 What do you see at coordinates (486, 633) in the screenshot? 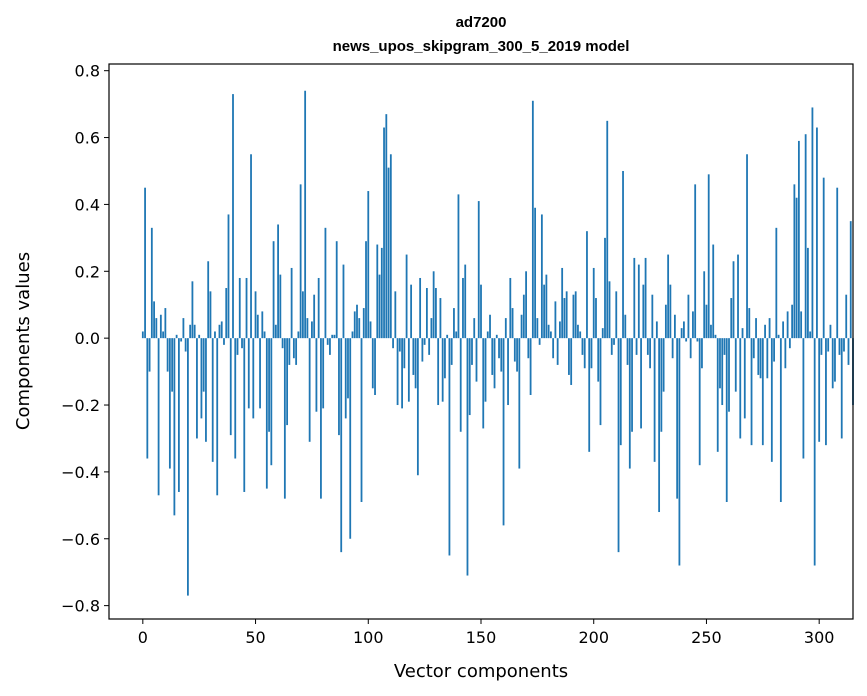
I see `x-axis-ticks: 0 50 100 150 200 250 300` at bounding box center [486, 633].